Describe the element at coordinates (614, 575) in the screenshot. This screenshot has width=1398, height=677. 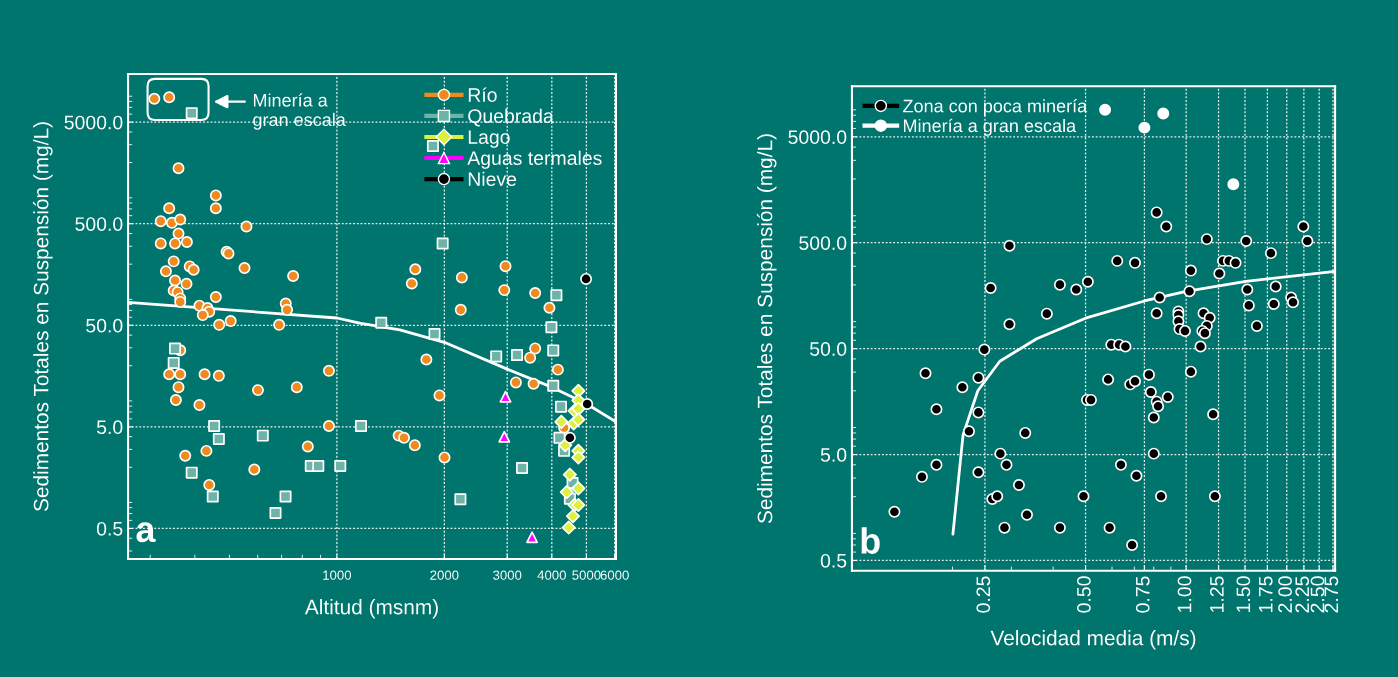
I see `x-tick-label: 6000` at that location.